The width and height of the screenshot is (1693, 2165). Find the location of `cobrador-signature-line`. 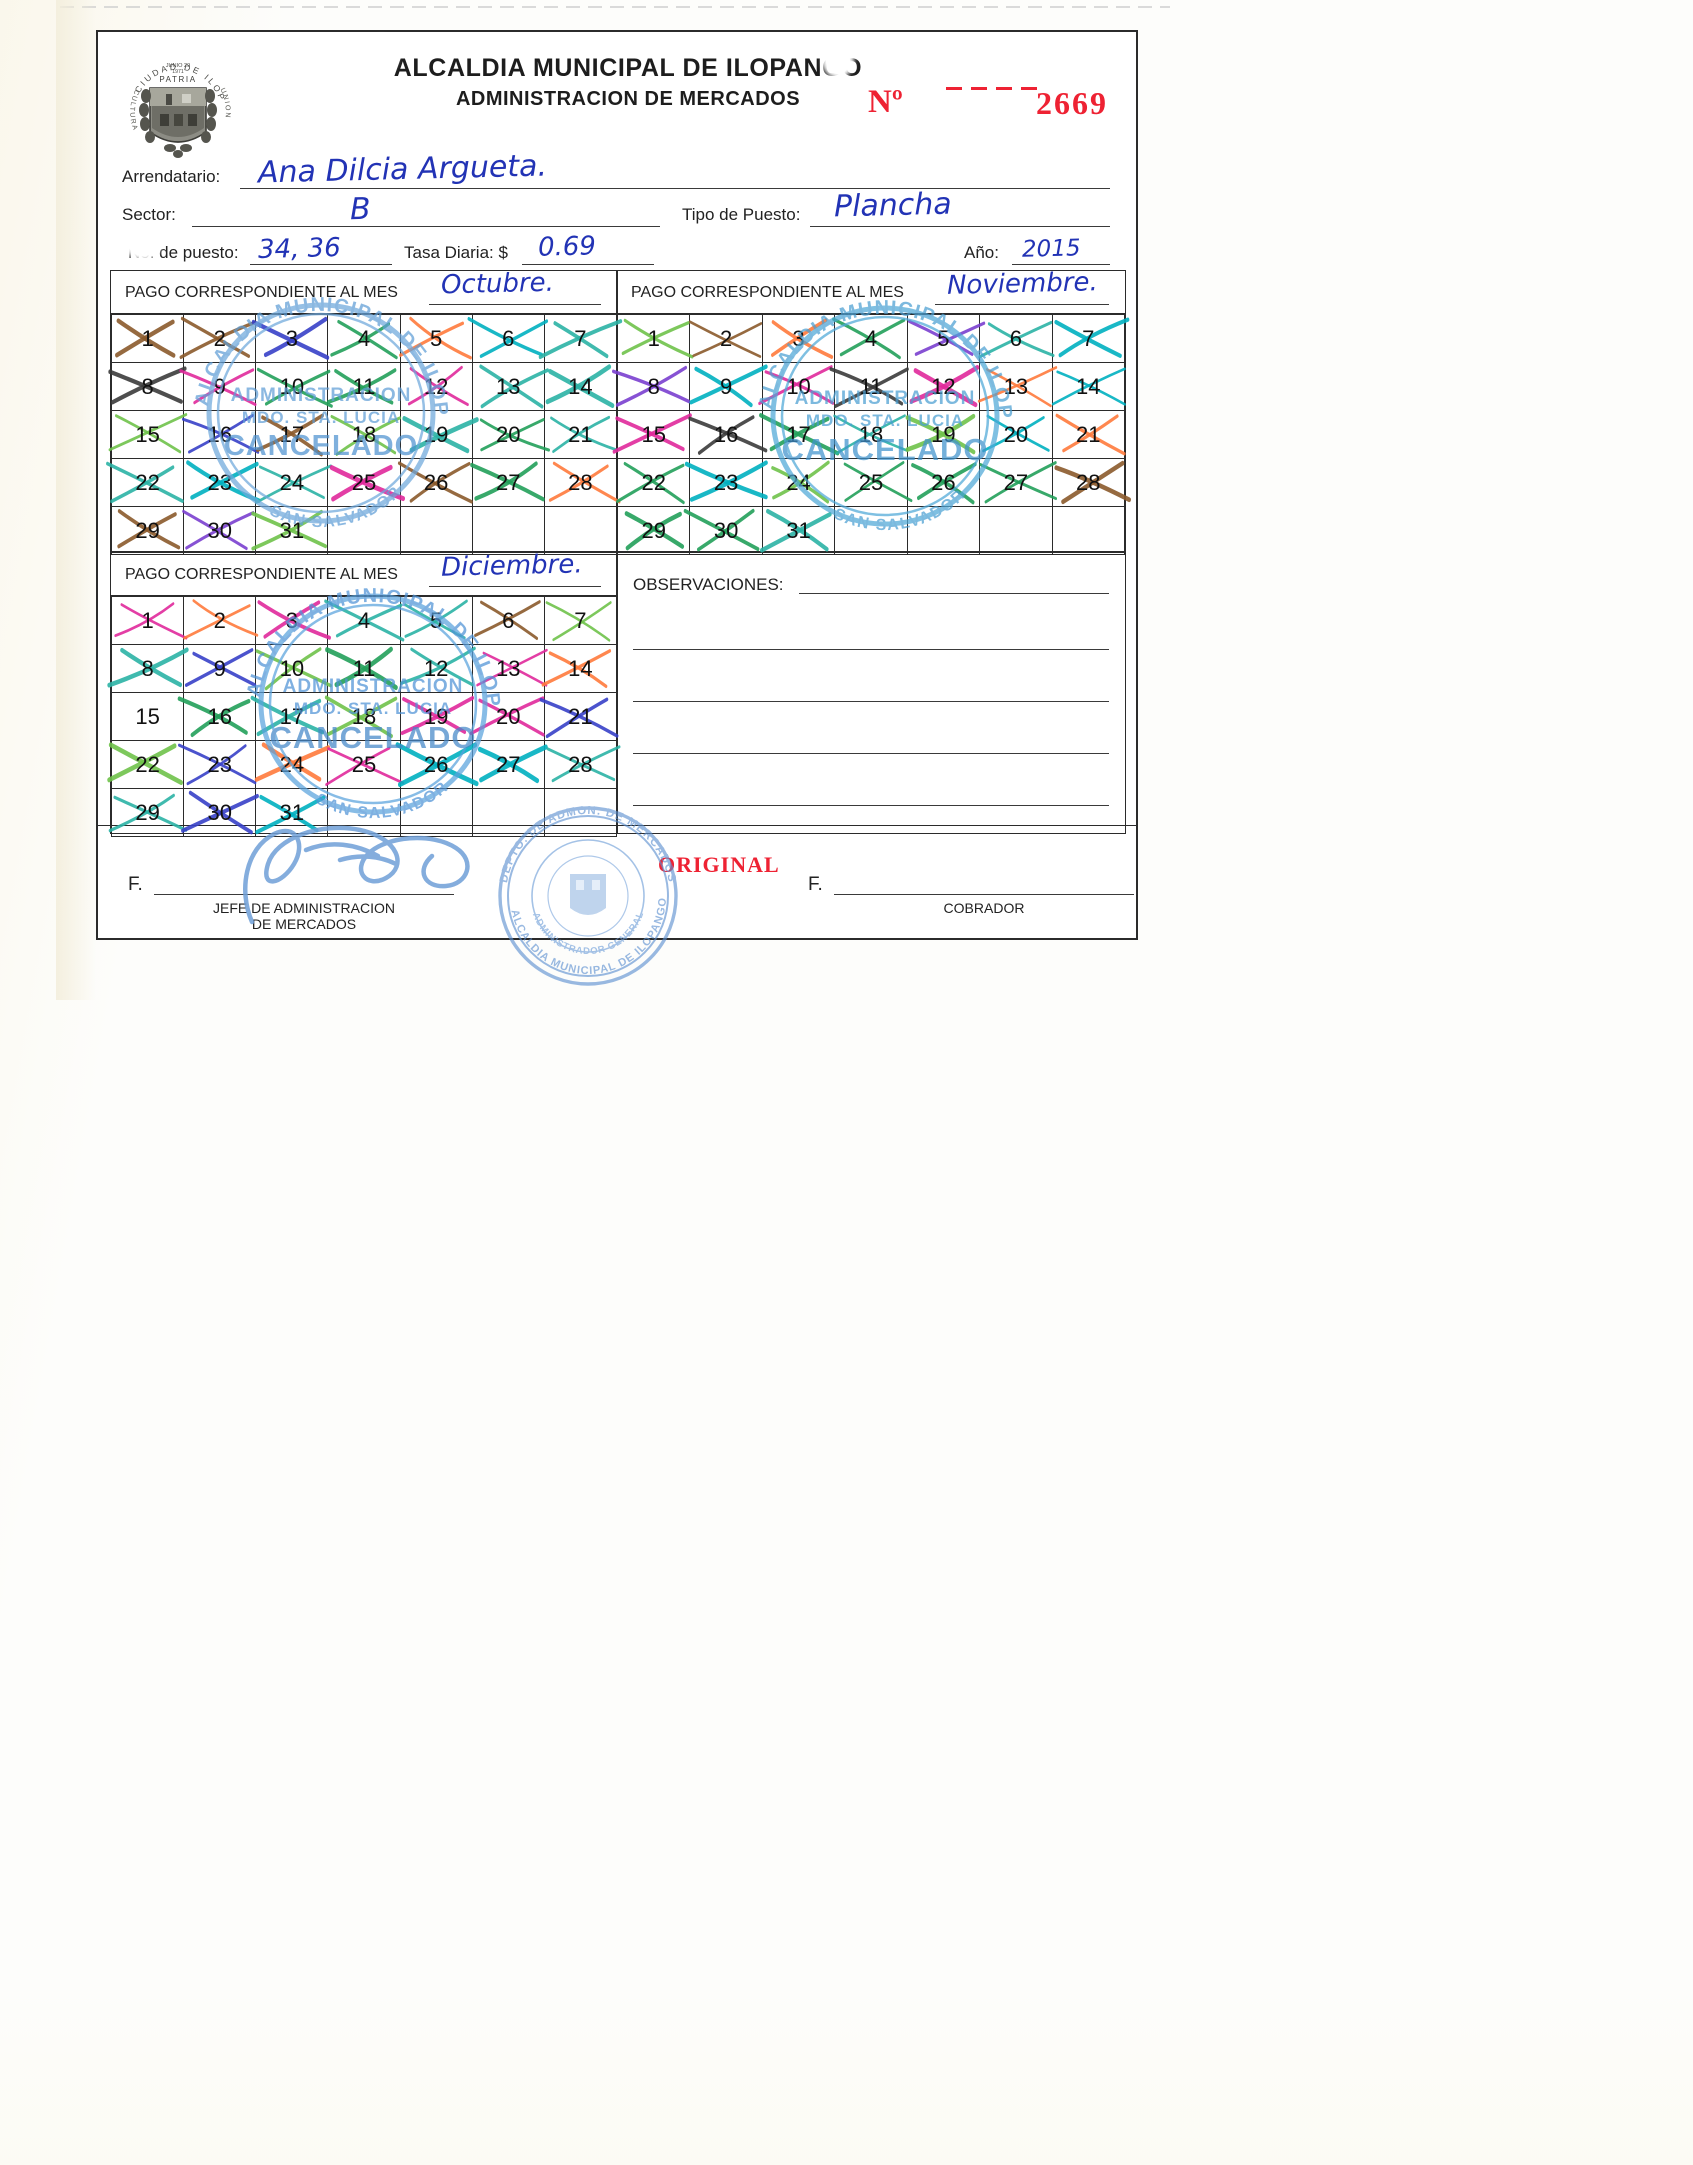

cobrador-signature-line is located at coordinates (984, 894).